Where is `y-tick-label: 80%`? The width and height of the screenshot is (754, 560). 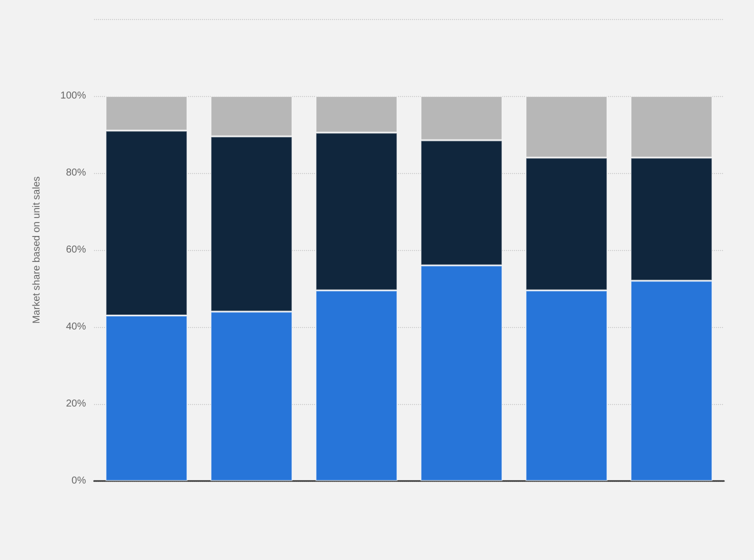
y-tick-label: 80% is located at coordinates (76, 173).